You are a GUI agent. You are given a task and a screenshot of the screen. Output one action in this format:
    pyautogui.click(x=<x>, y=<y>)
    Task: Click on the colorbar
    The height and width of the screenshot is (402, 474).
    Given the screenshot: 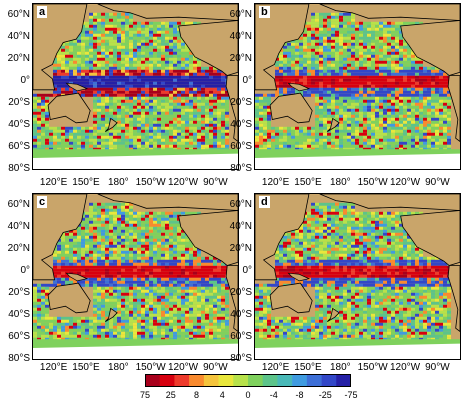 What is the action you would take?
    pyautogui.click(x=248, y=380)
    